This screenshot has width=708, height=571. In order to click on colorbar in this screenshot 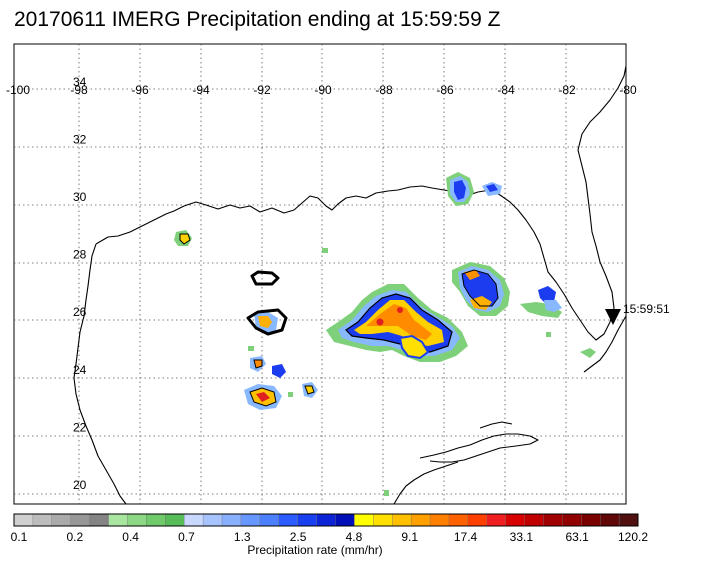, I will do `click(326, 520)`.